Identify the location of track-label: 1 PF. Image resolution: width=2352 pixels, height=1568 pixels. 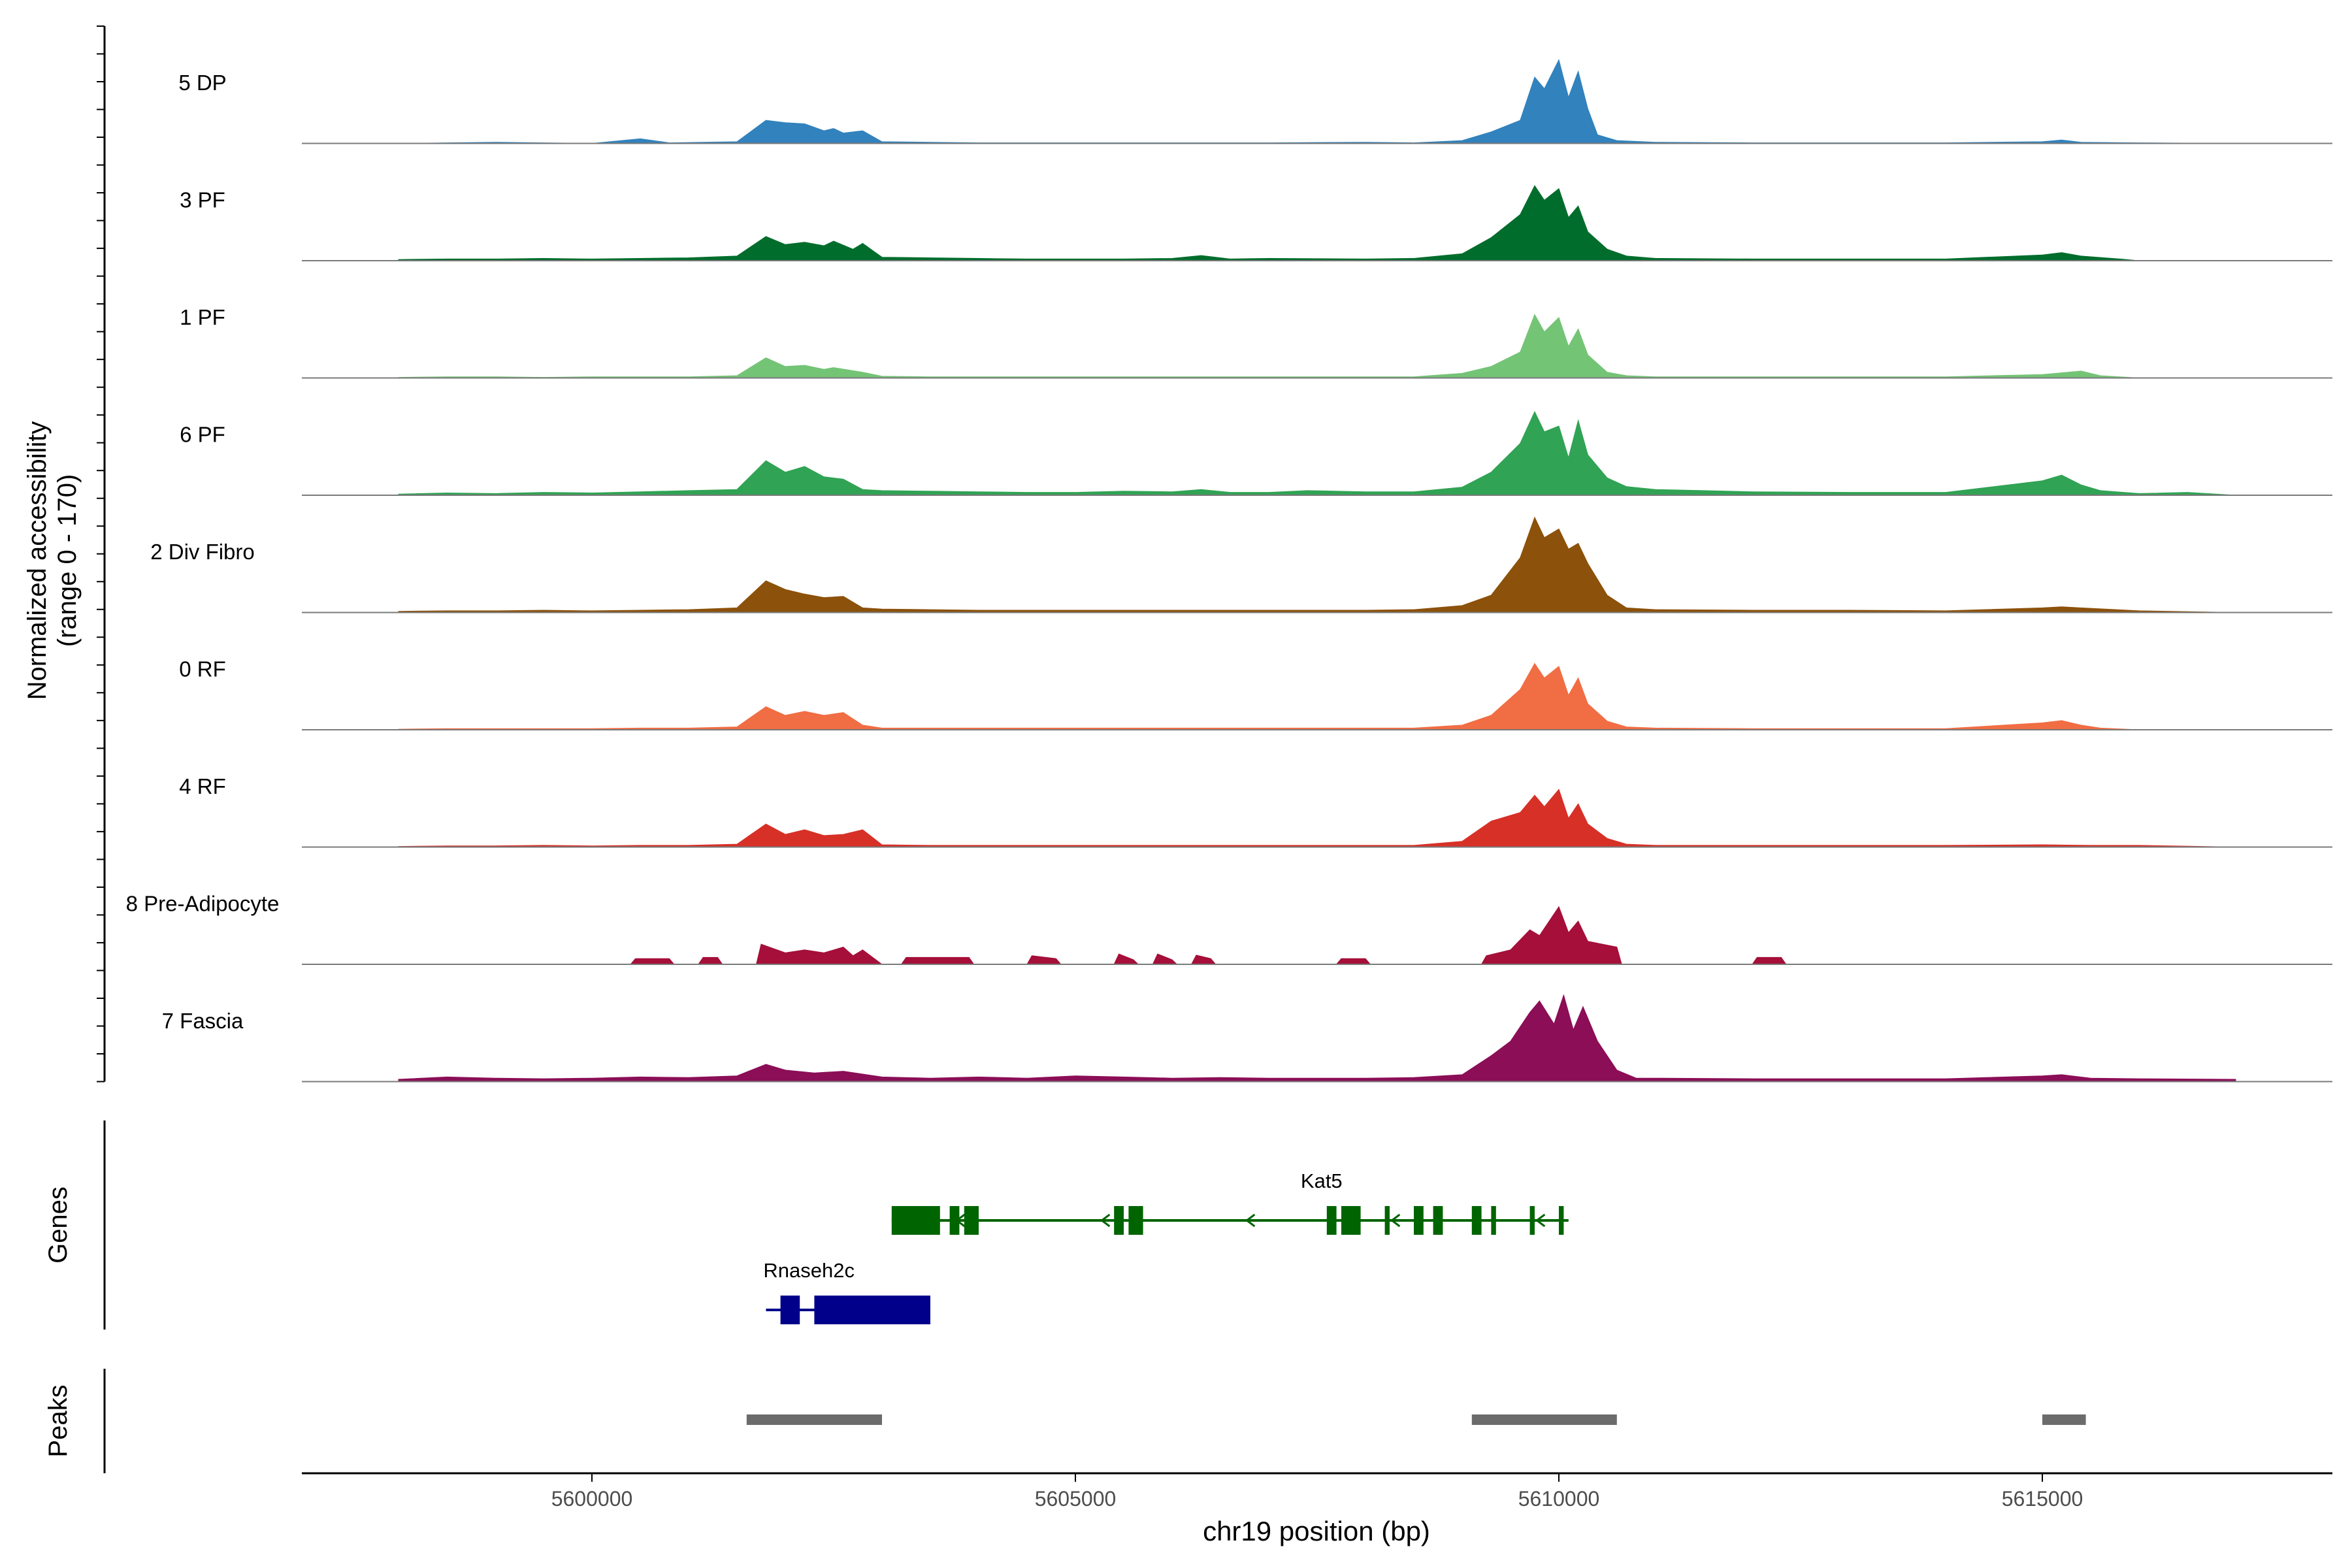
(202, 317).